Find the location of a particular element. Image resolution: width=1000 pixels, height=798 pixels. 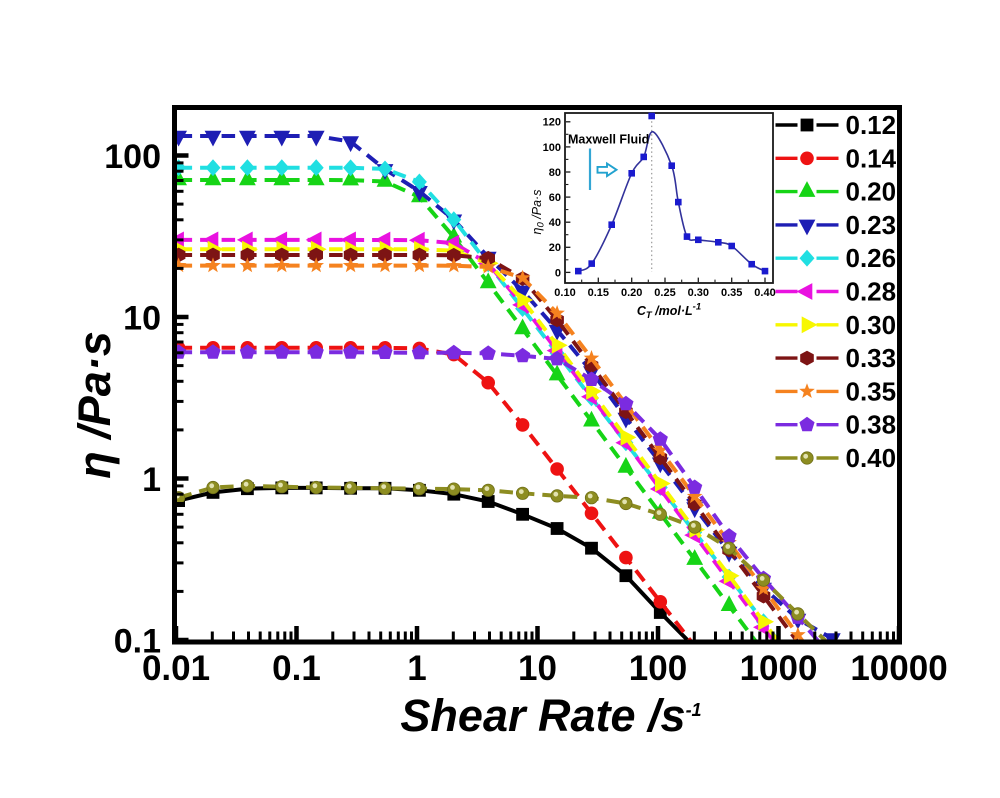

svg-text: 0.15 is located at coordinates (598, 293).